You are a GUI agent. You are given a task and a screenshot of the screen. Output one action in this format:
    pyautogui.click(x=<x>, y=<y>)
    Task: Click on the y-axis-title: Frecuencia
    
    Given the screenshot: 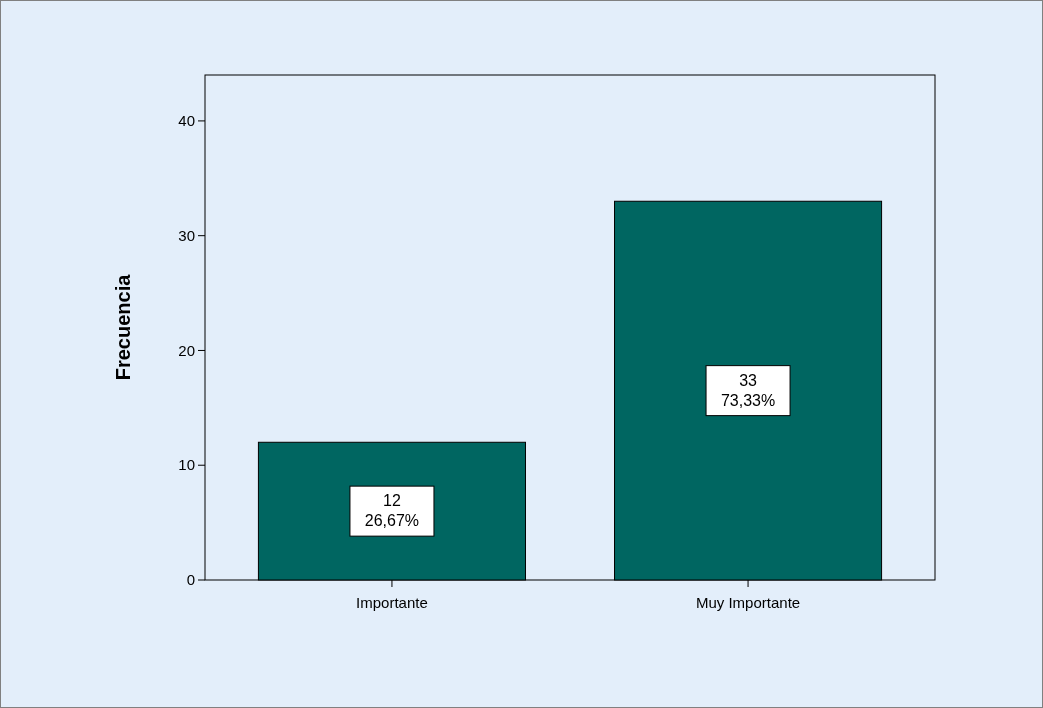 What is the action you would take?
    pyautogui.click(x=123, y=327)
    